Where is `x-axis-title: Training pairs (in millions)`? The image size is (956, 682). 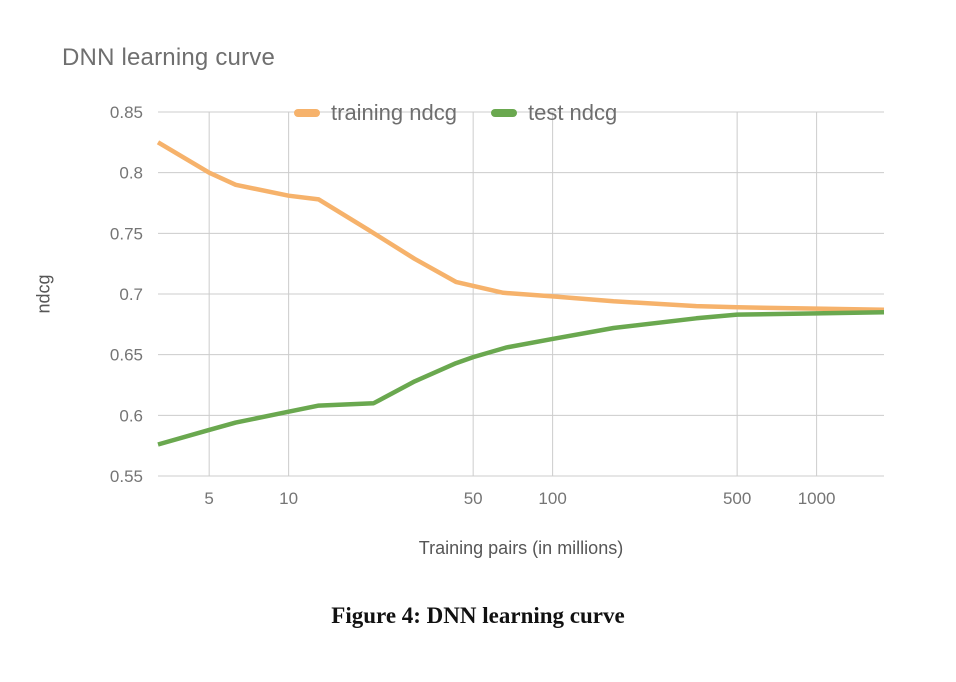 x-axis-title: Training pairs (in millions) is located at coordinates (521, 548).